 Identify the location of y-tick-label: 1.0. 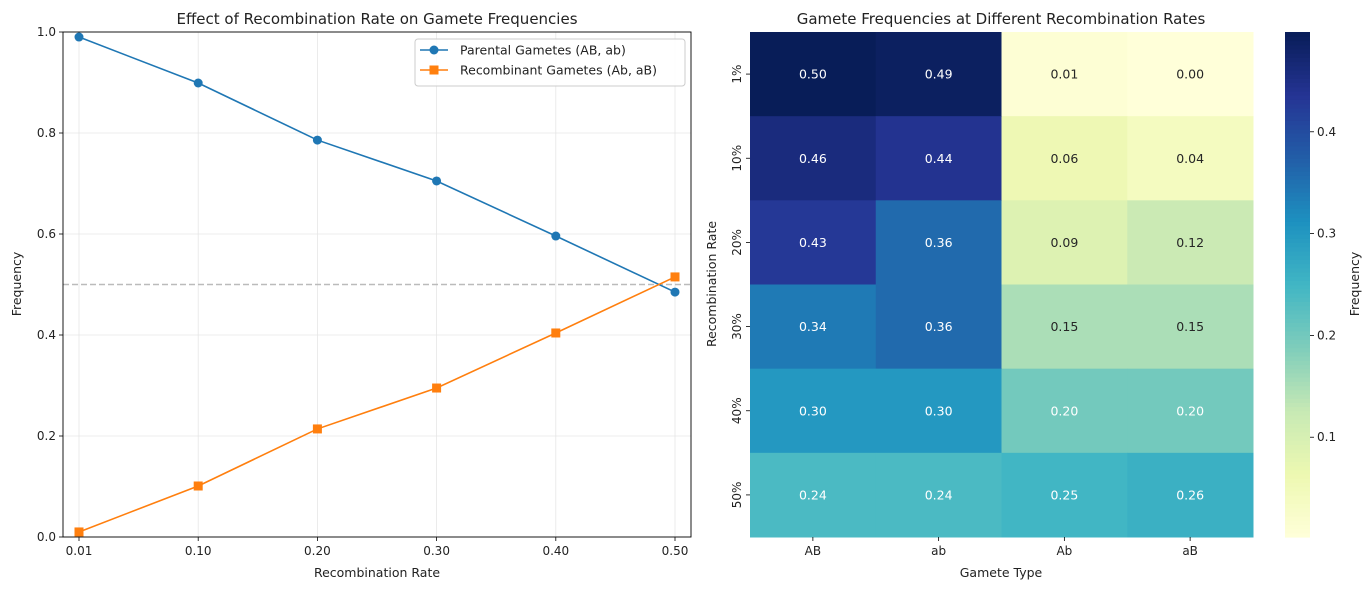
(46, 32).